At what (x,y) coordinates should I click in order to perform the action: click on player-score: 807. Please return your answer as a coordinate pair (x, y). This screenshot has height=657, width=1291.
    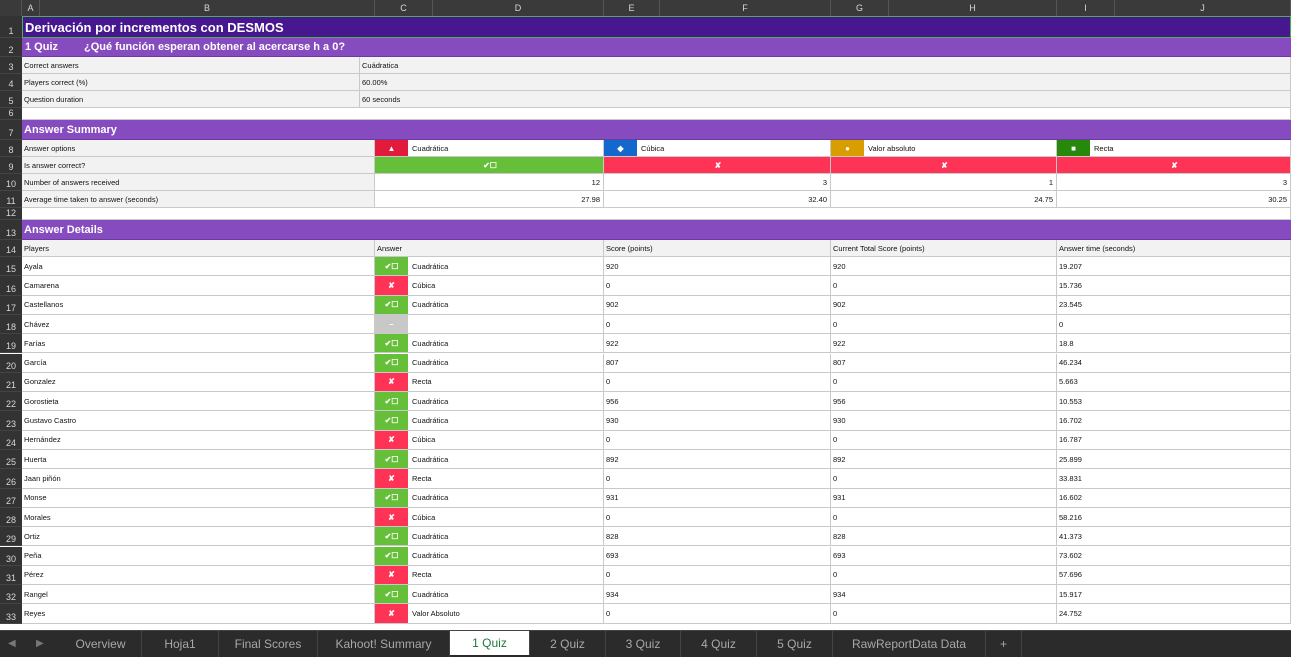
    Looking at the image, I should click on (717, 363).